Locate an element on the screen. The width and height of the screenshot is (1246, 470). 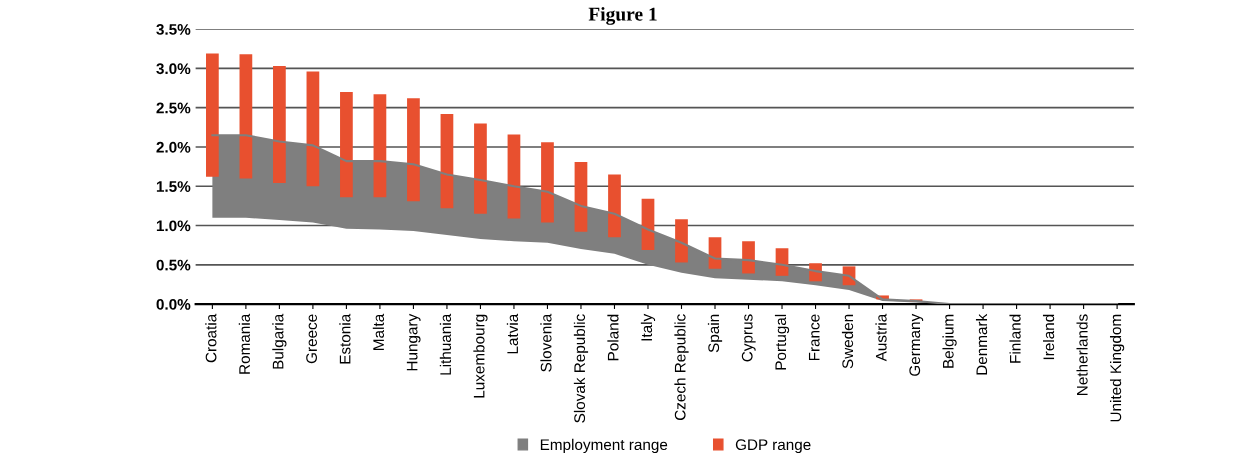
x-tick-label: Germany is located at coordinates (916, 344).